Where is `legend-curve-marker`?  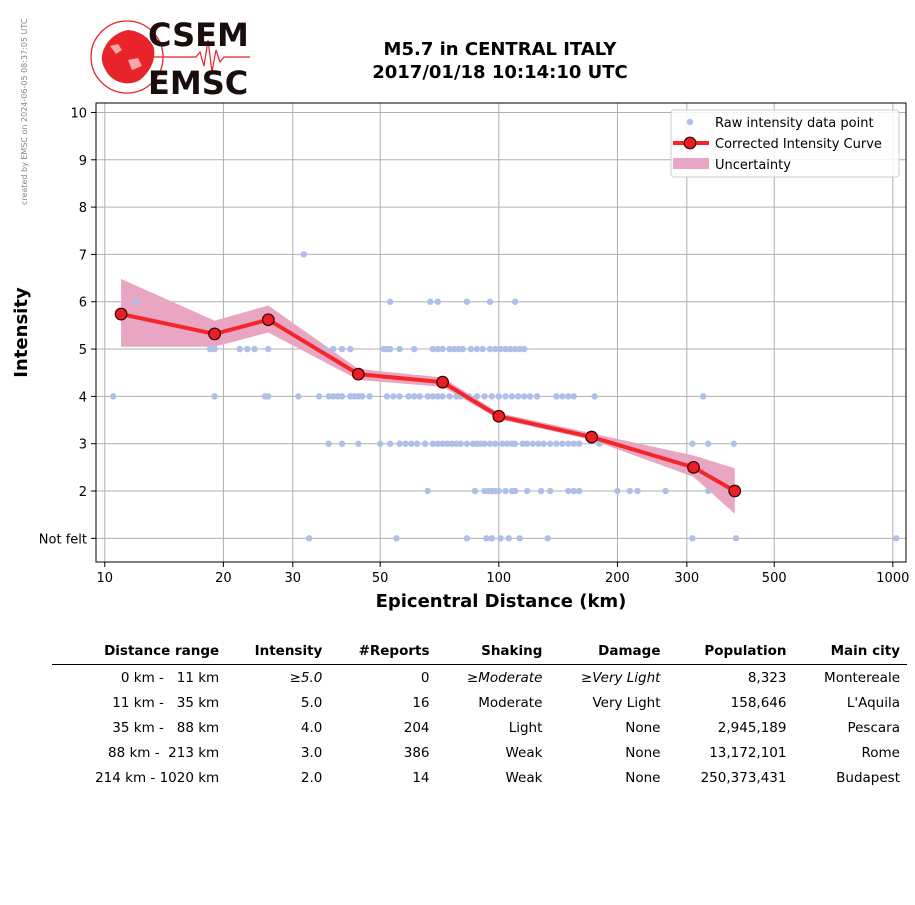 legend-curve-marker is located at coordinates (690, 143).